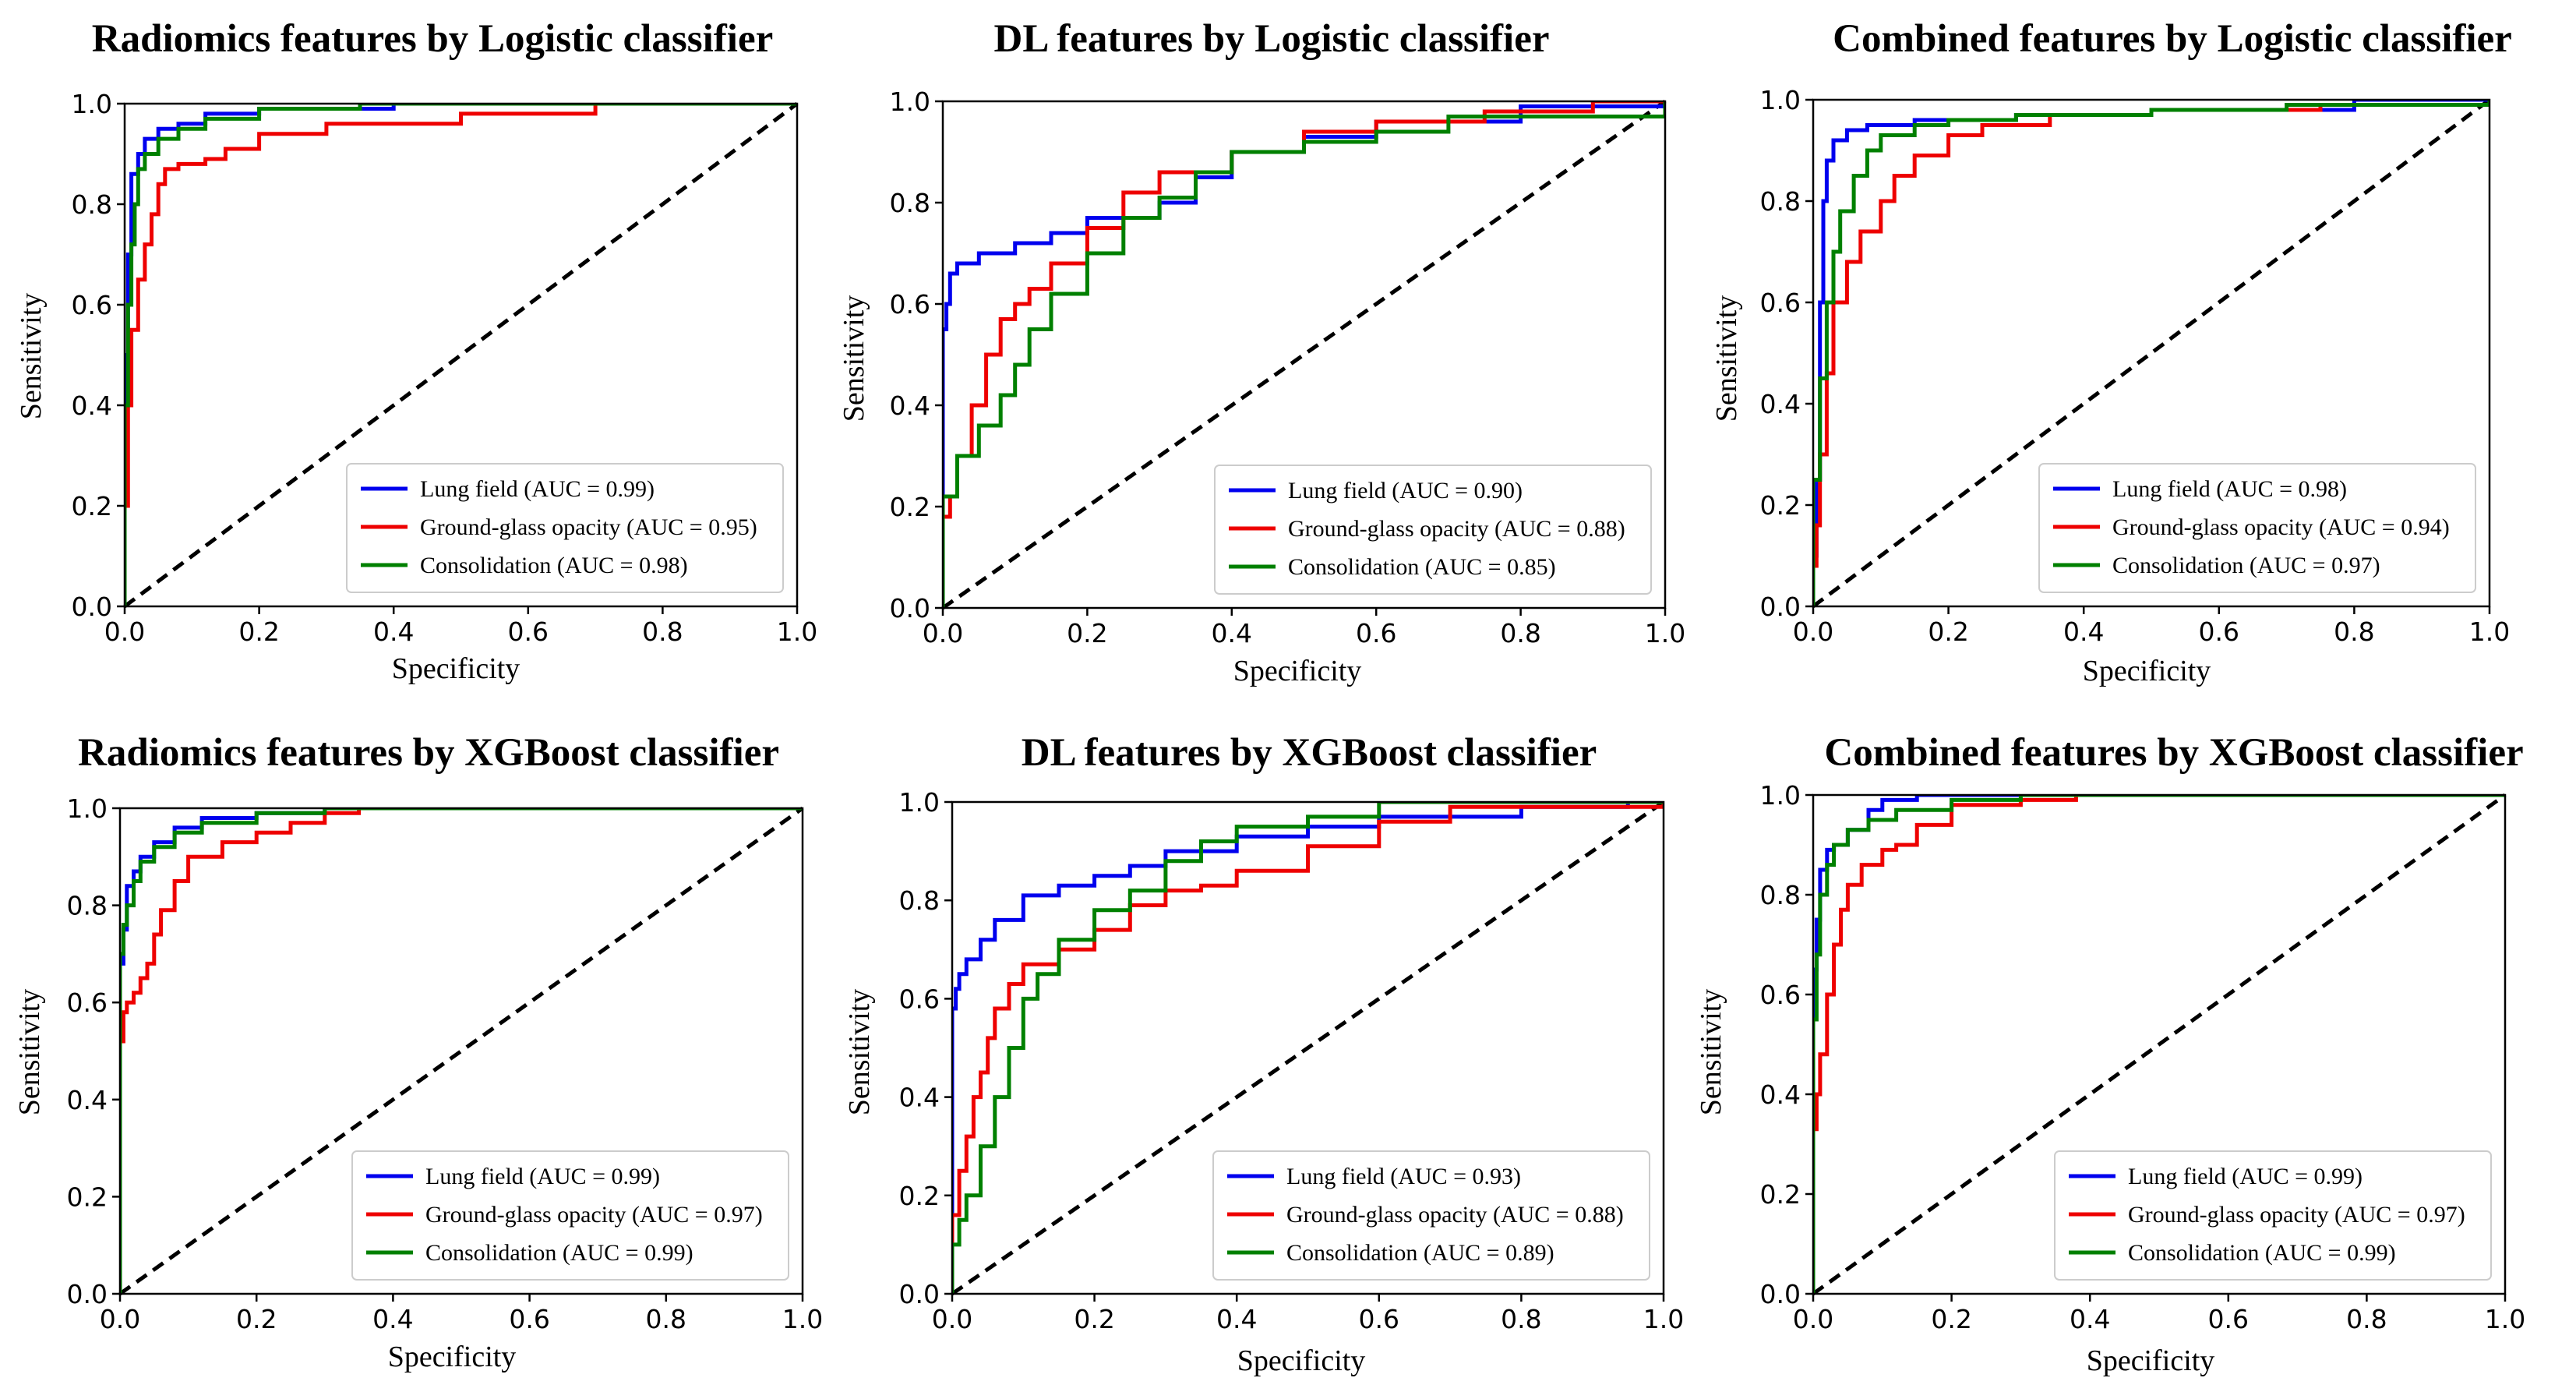  What do you see at coordinates (428, 753) in the screenshot?
I see `panel-title: Radiomics features by XGBoost classifier` at bounding box center [428, 753].